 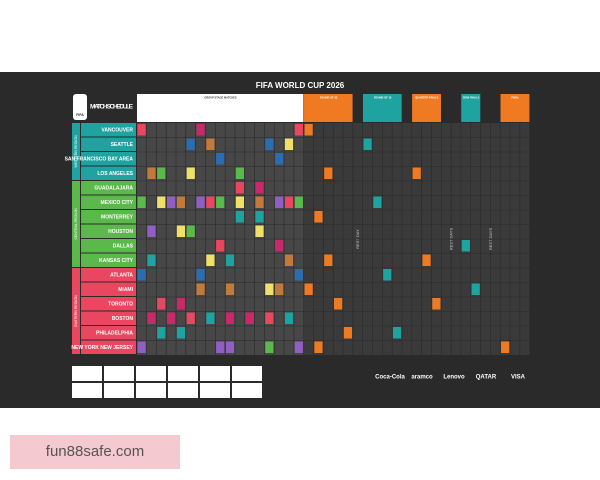 What do you see at coordinates (454, 378) in the screenshot?
I see `sponsor: Lenovo` at bounding box center [454, 378].